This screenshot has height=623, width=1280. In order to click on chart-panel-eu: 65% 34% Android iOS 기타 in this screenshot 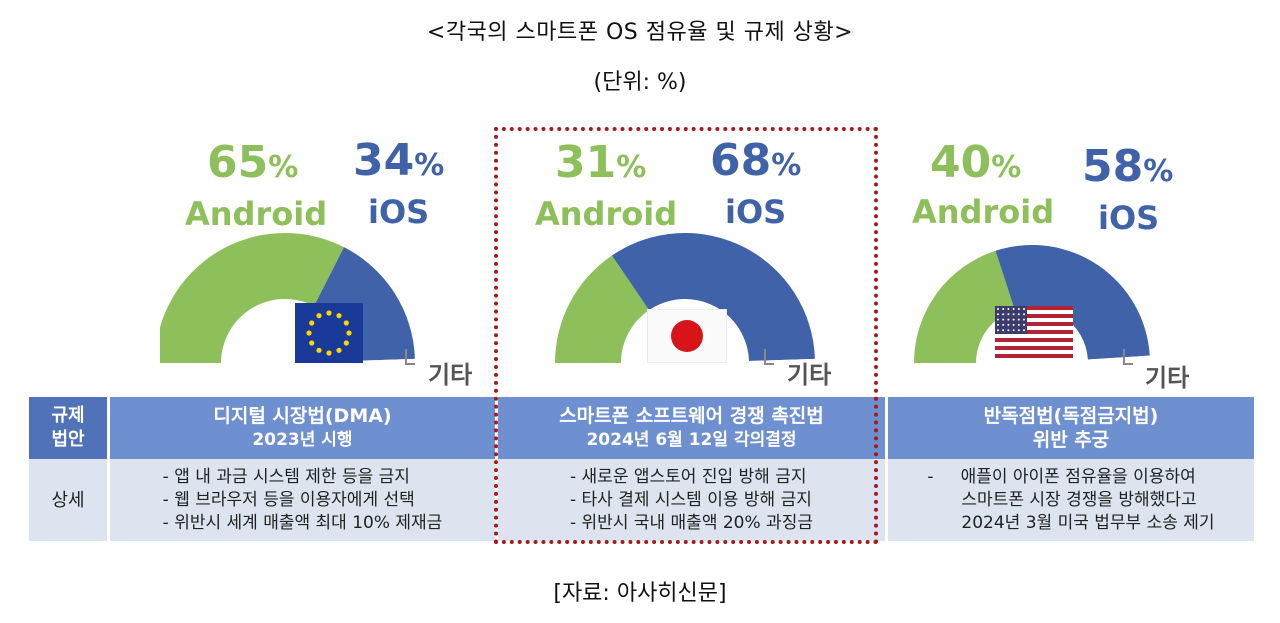, I will do `click(325, 258)`.